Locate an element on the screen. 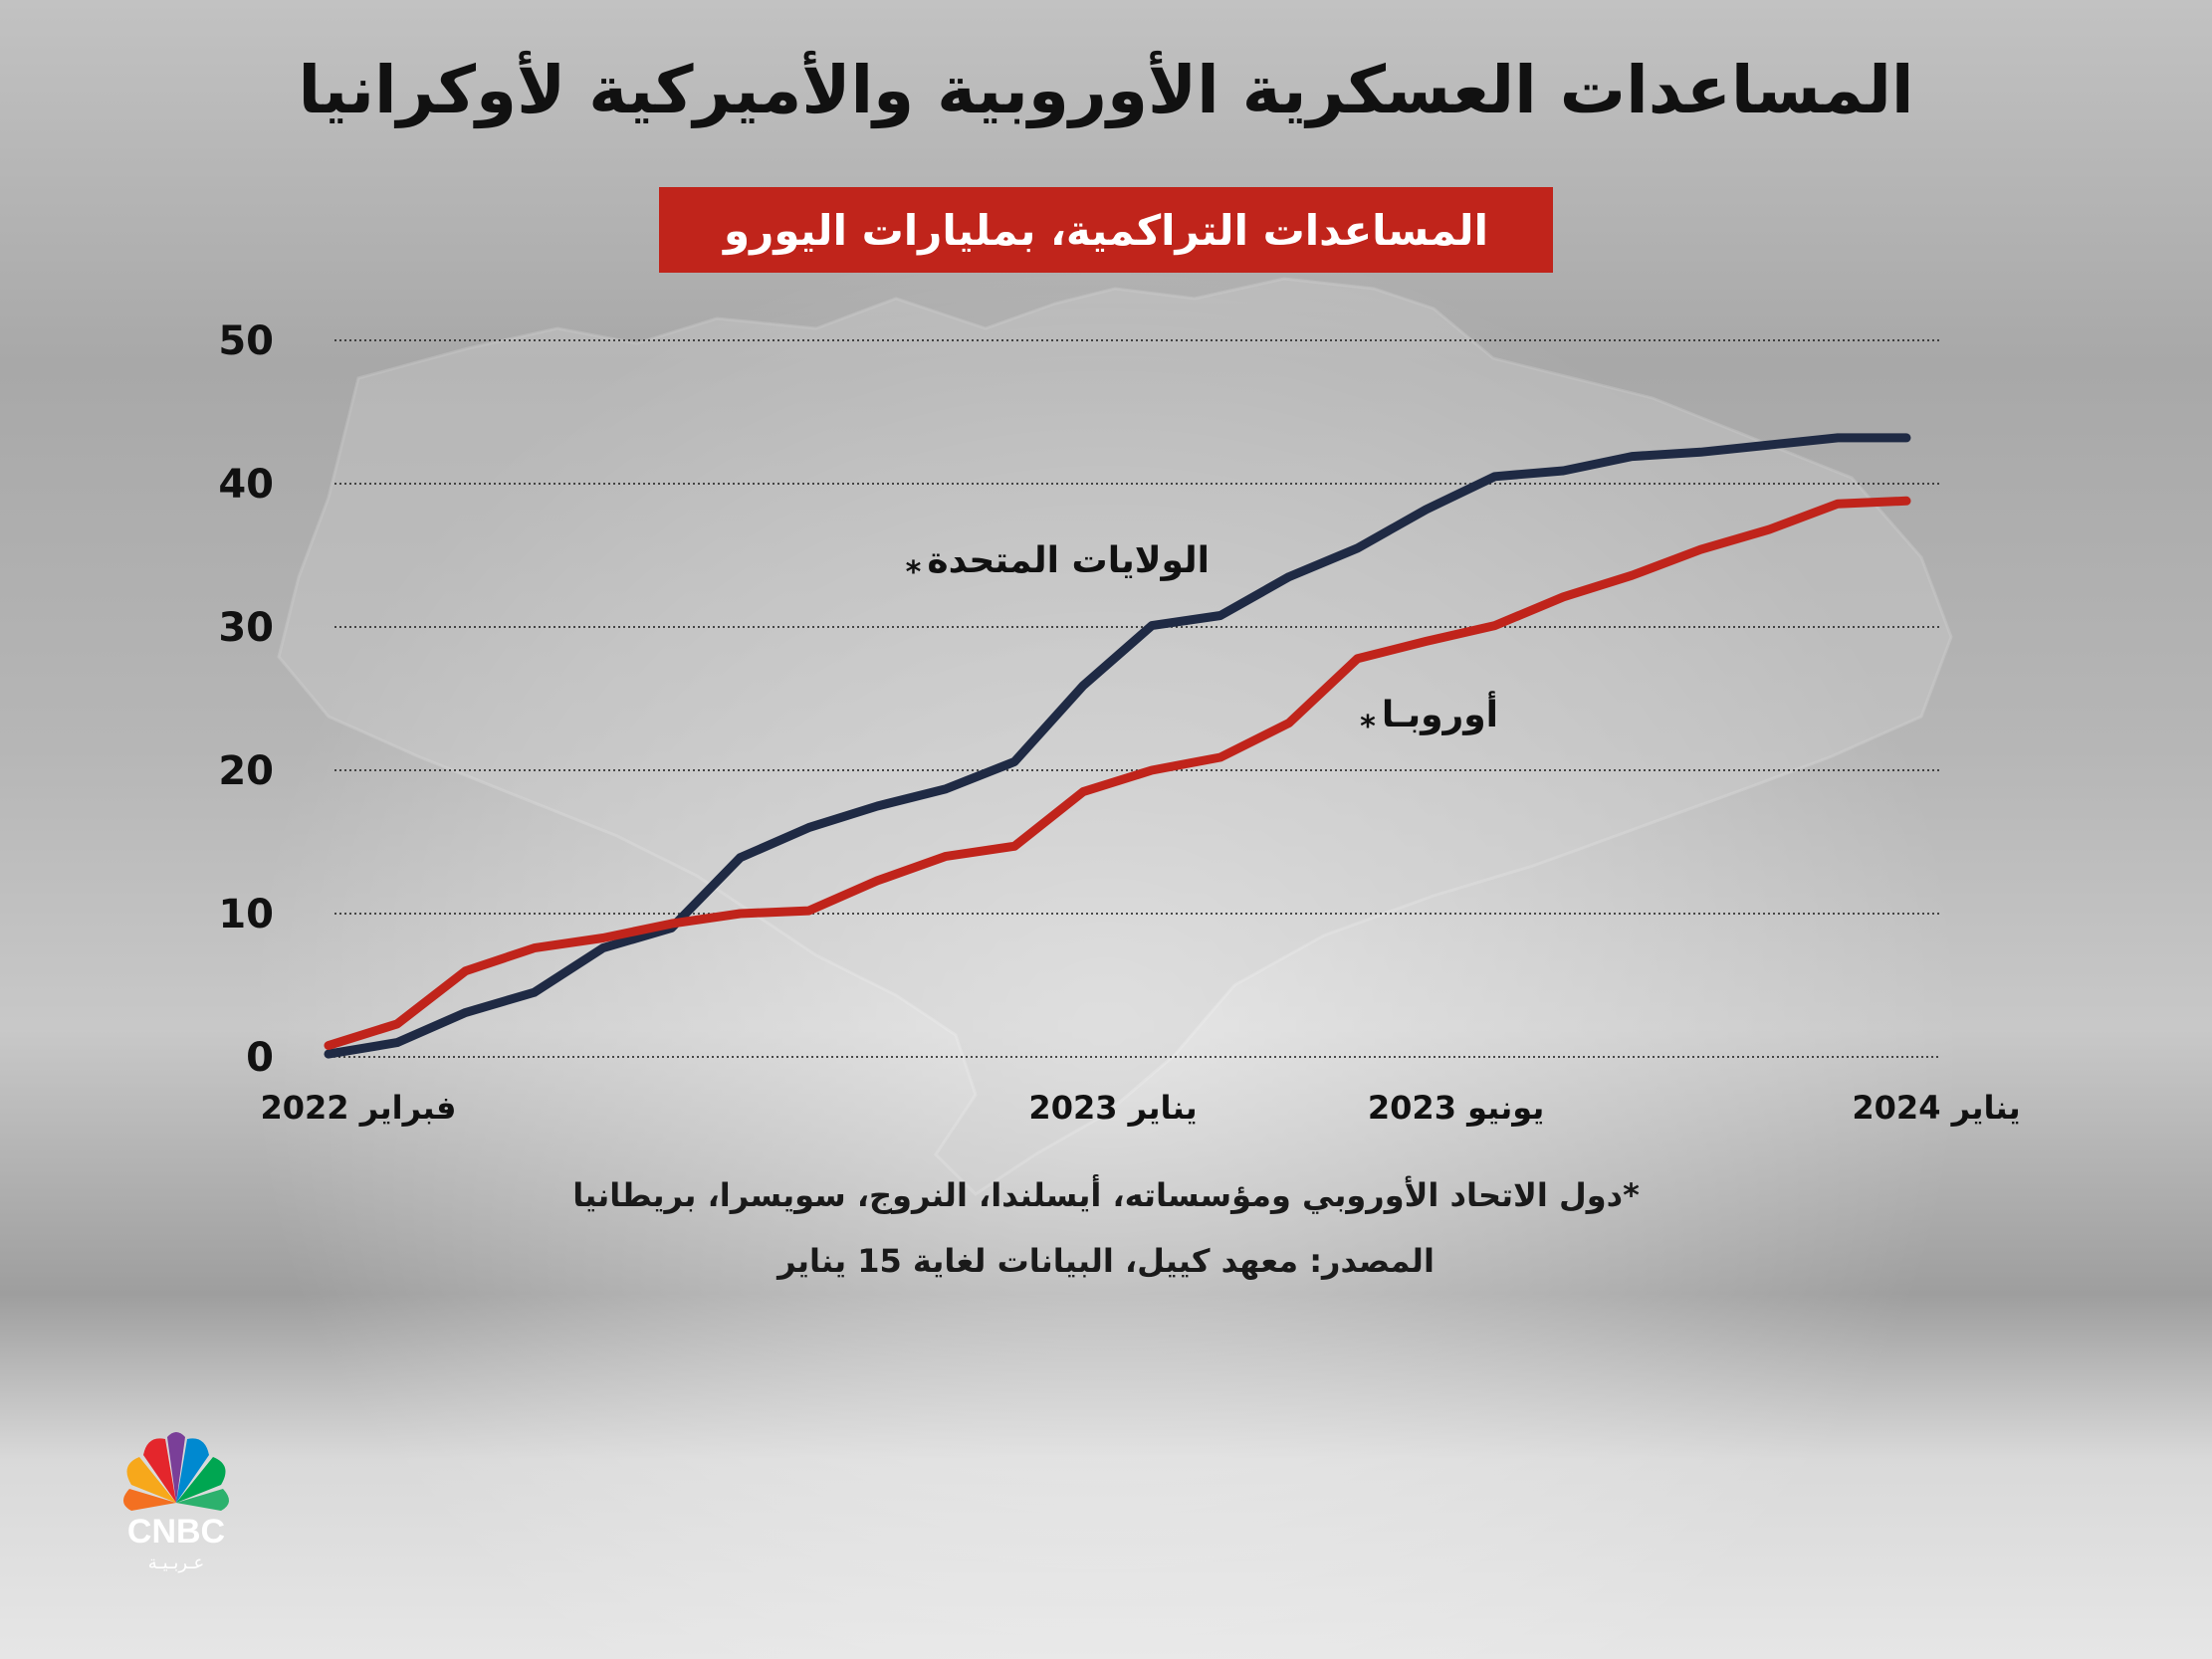 The image size is (2212, 1659). y-tick-label: 10 is located at coordinates (246, 914).